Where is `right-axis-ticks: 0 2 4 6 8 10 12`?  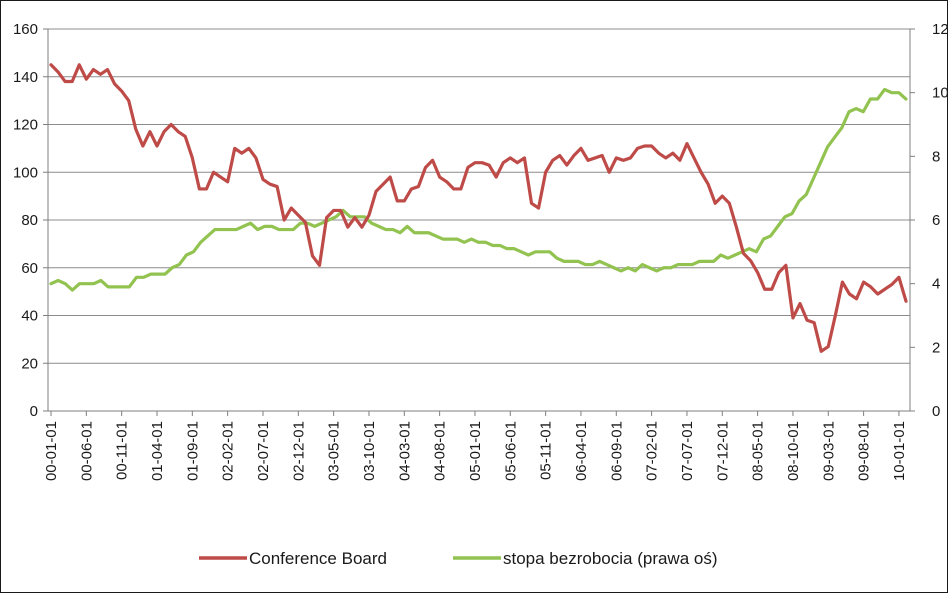
right-axis-ticks: 0 2 4 6 8 10 12 is located at coordinates (928, 220).